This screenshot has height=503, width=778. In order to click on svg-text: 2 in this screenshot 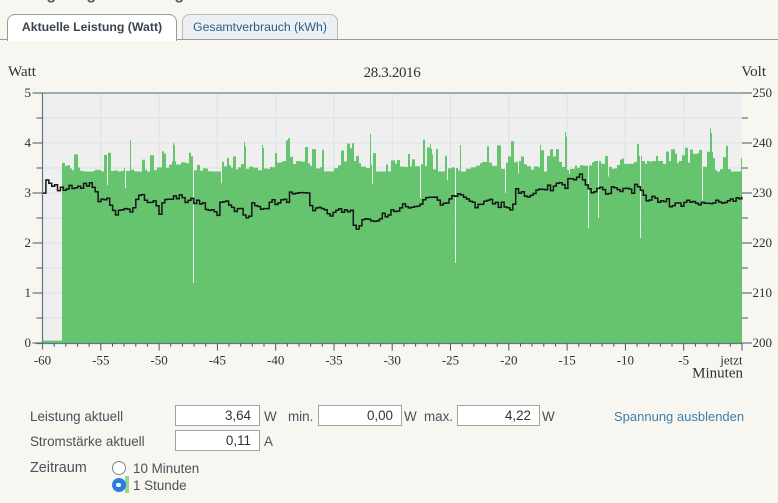, I will do `click(28, 242)`.